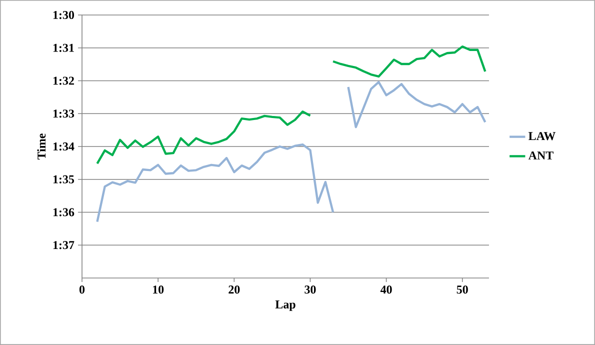 The image size is (595, 345). Describe the element at coordinates (158, 290) in the screenshot. I see `x-tick-label: 10` at that location.